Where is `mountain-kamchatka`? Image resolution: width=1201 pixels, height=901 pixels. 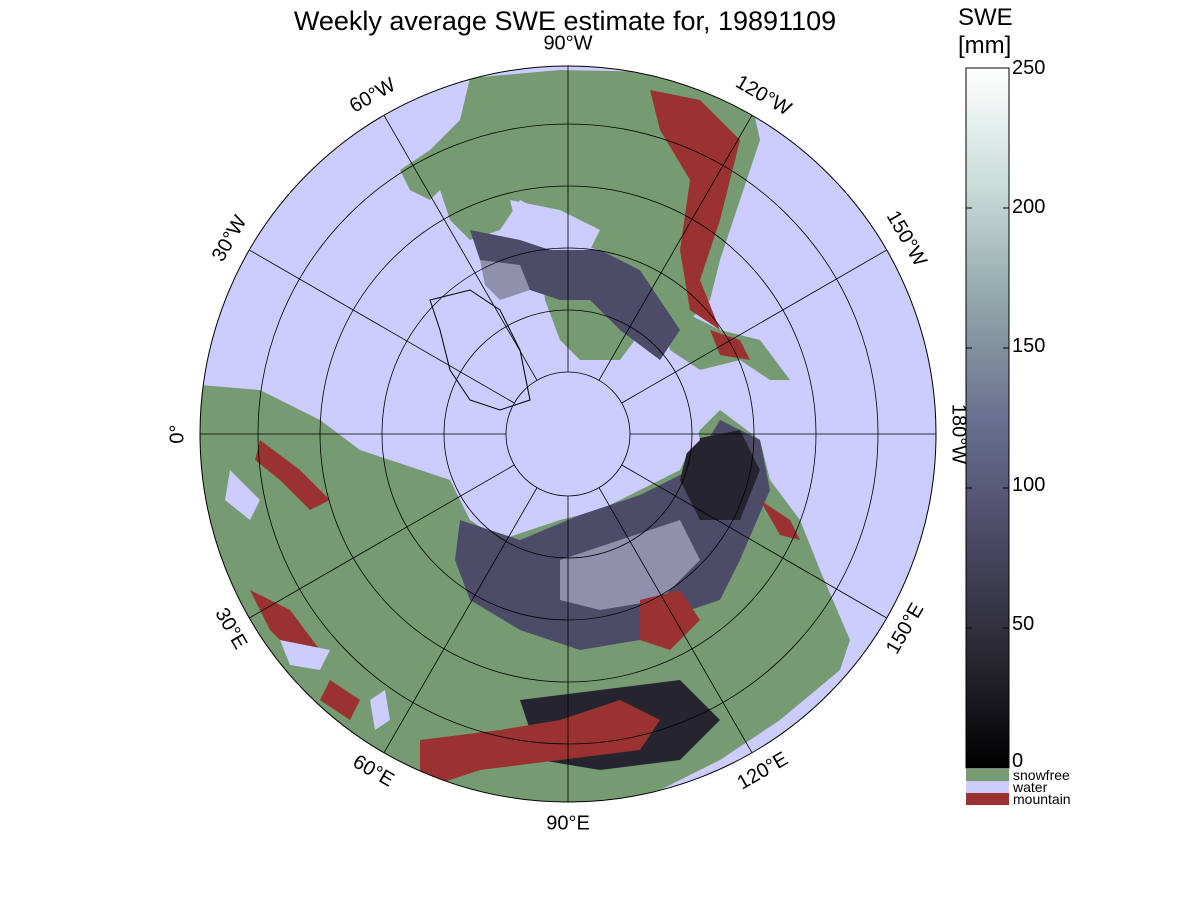
mountain-kamchatka is located at coordinates (780, 520).